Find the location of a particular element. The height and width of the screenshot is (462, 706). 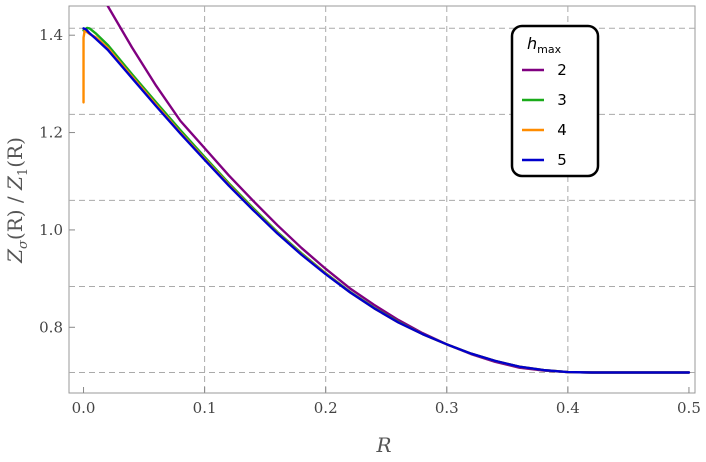

y-axis-title-arg1: (R) / is located at coordinates (15, 215).